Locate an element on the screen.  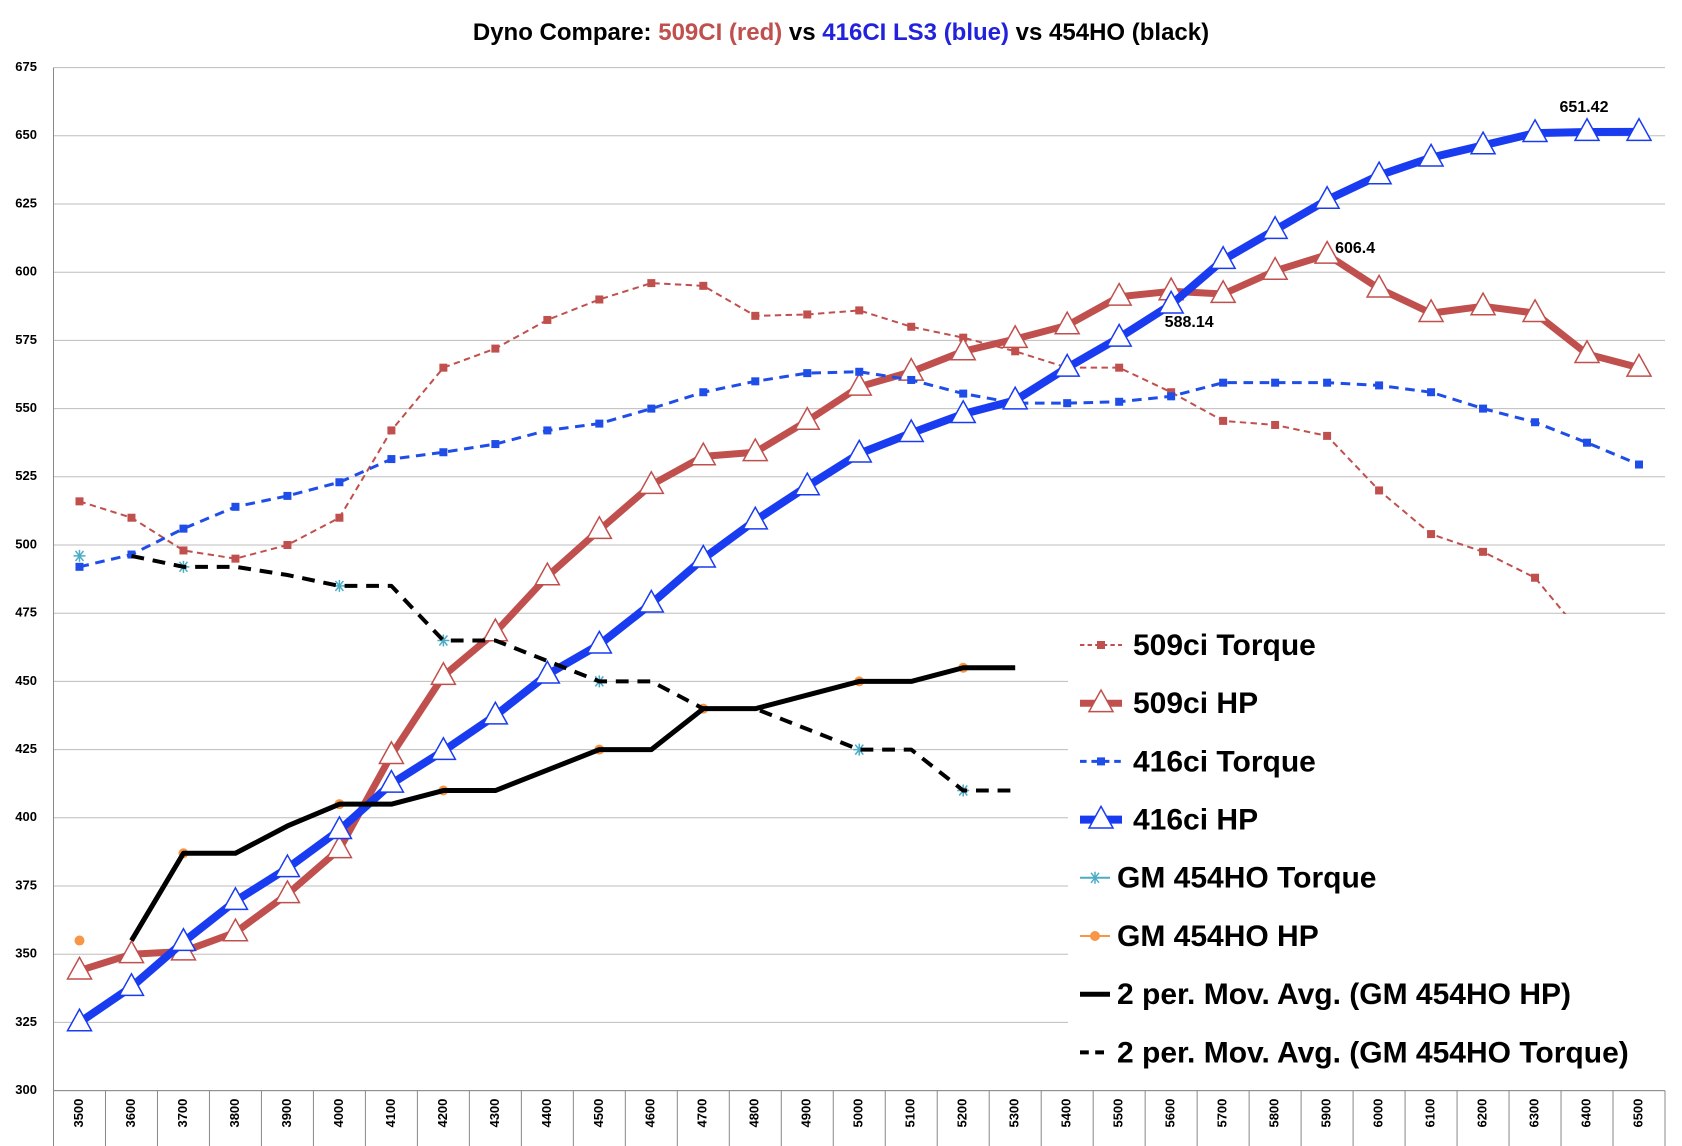
x-tick-label: 5600 is located at coordinates (1170, 1113).